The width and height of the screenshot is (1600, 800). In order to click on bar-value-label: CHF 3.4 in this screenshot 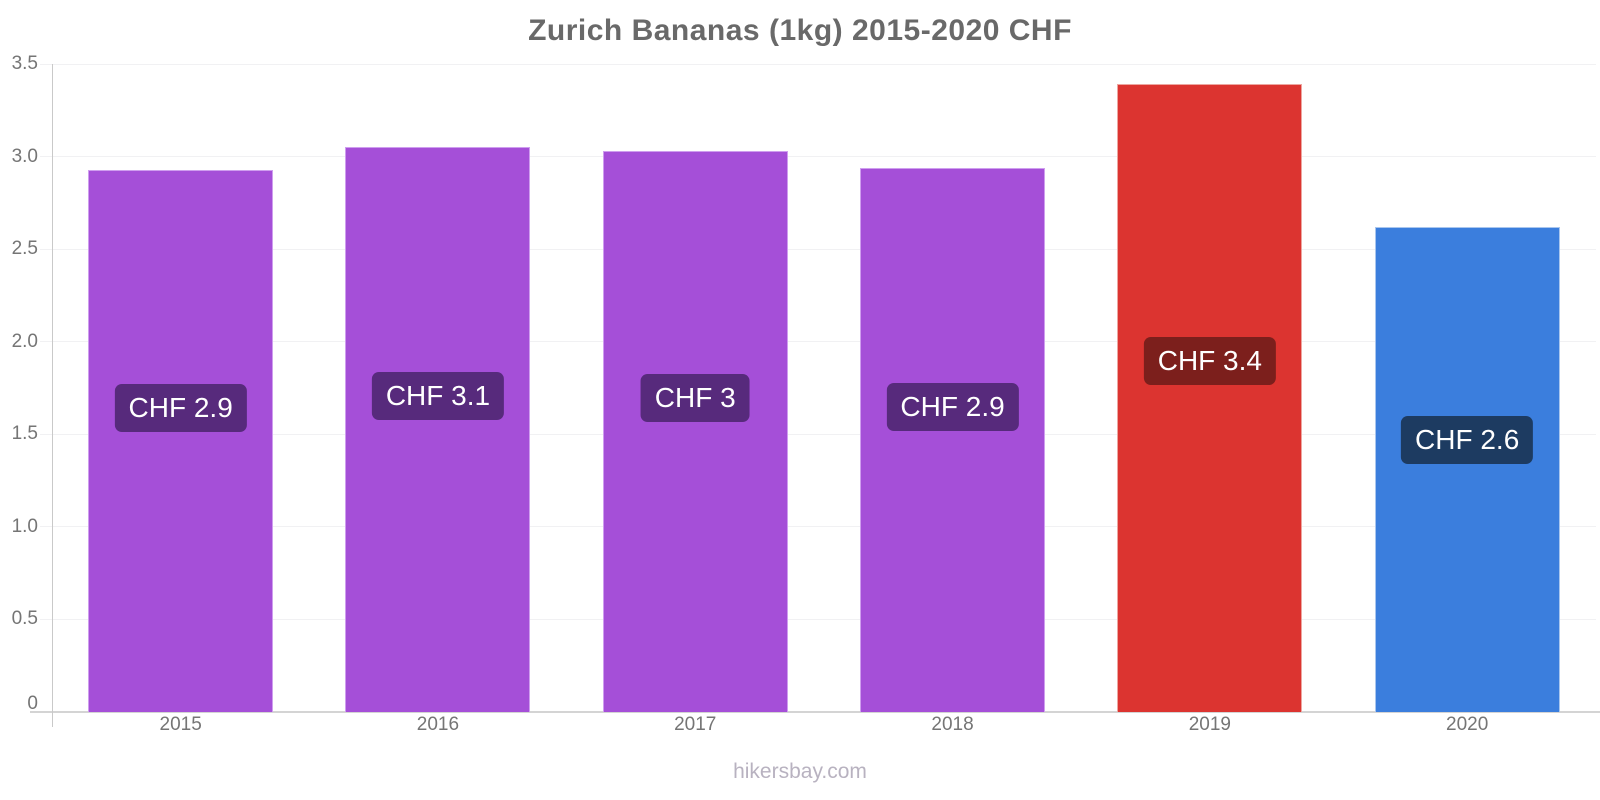, I will do `click(1209, 360)`.